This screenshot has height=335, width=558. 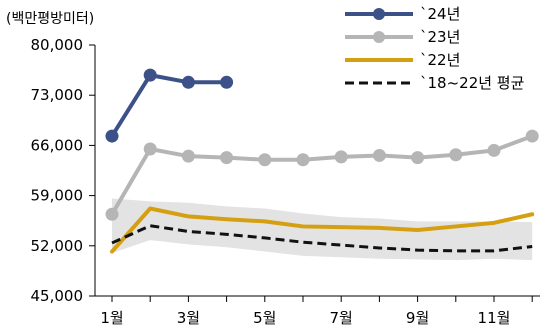 I want to click on x-tick-label: 9월, so click(x=417, y=318).